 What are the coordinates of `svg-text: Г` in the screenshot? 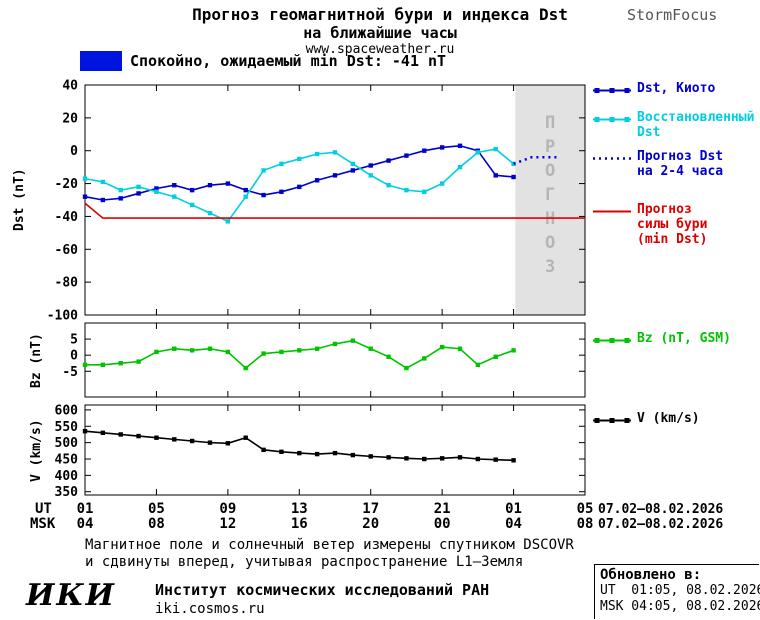 It's located at (550, 195).